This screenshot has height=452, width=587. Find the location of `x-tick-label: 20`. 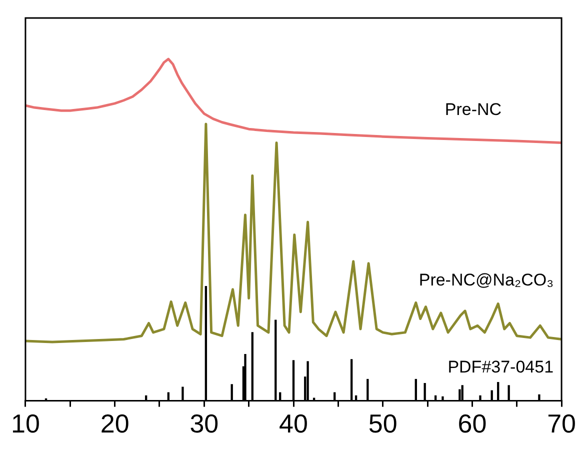

x-tick-label: 20 is located at coordinates (115, 423).